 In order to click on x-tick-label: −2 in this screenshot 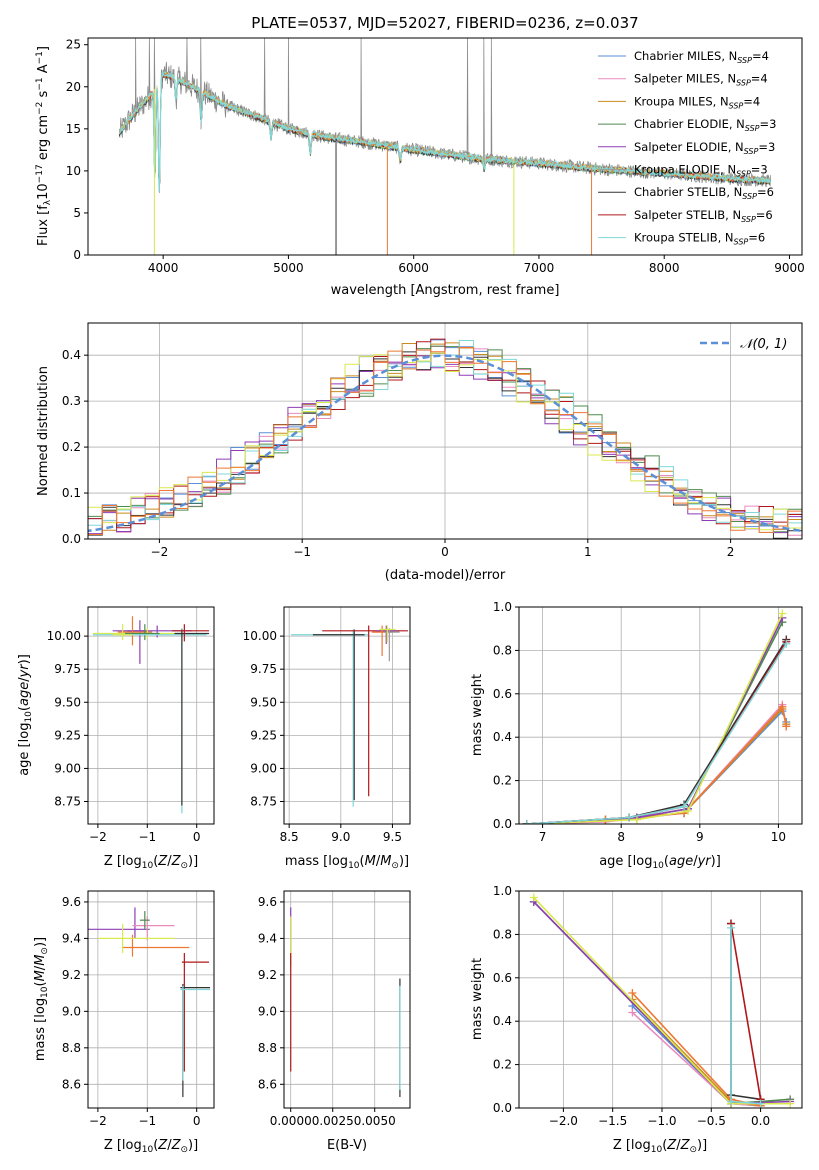, I will do `click(160, 552)`.